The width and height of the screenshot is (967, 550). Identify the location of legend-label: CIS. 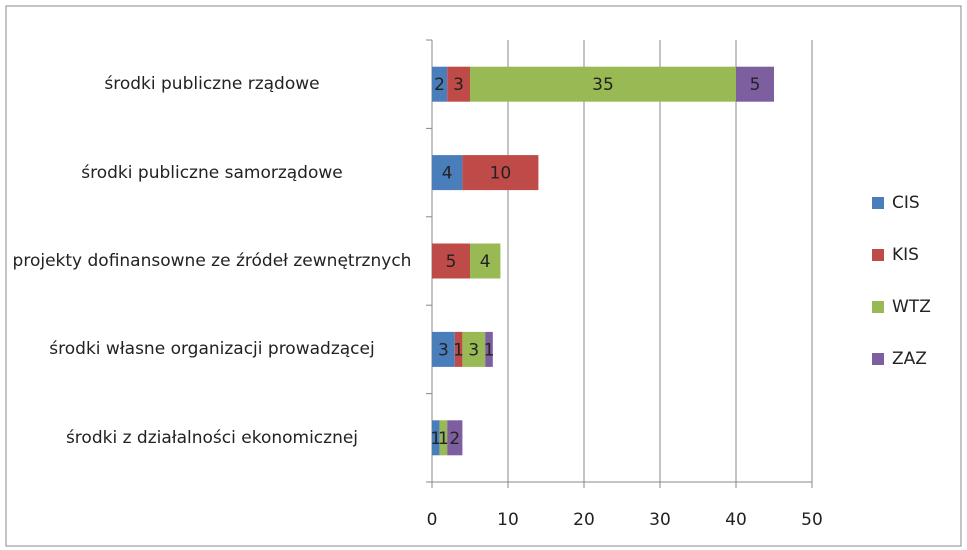
(906, 203).